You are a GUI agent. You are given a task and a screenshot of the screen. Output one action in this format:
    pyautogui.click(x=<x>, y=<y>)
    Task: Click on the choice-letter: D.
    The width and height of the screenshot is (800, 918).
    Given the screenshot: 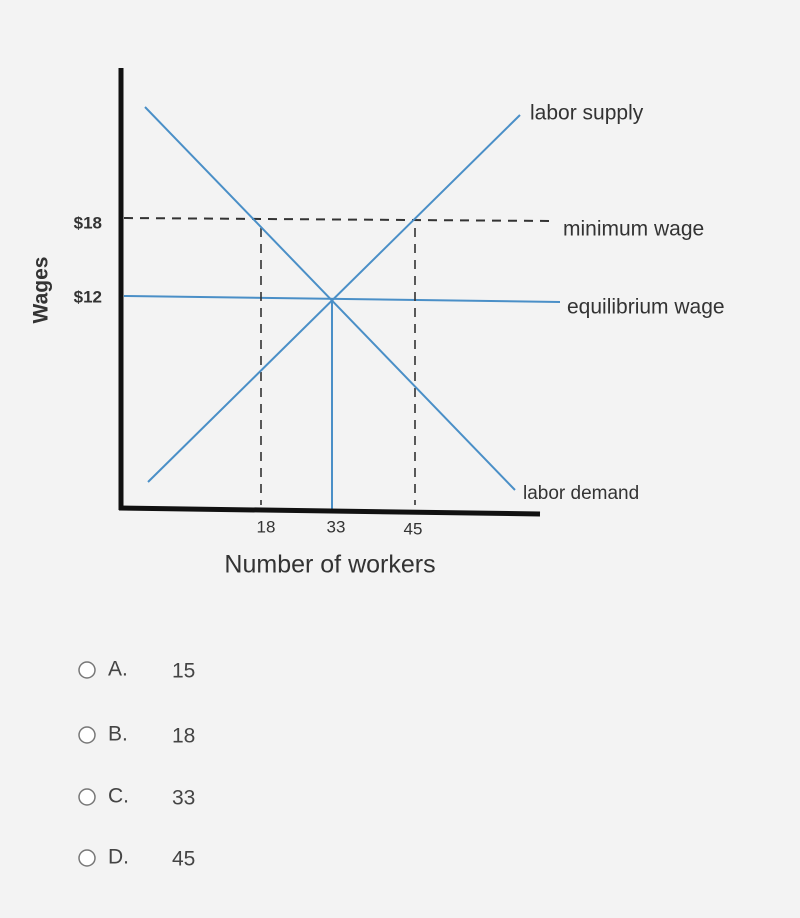 What is the action you would take?
    pyautogui.click(x=118, y=857)
    